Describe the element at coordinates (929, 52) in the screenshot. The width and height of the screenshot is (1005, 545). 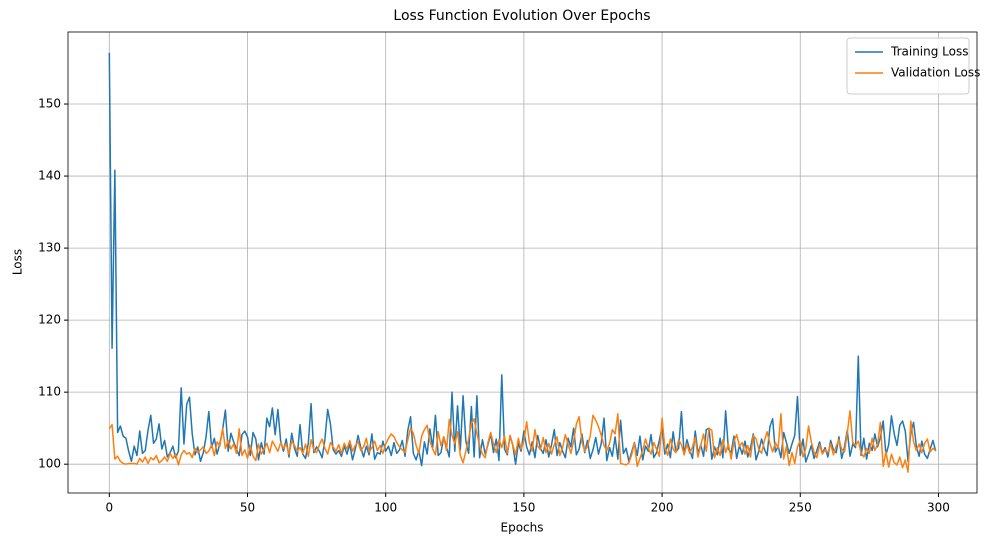
I see `legend-label: Training Loss` at that location.